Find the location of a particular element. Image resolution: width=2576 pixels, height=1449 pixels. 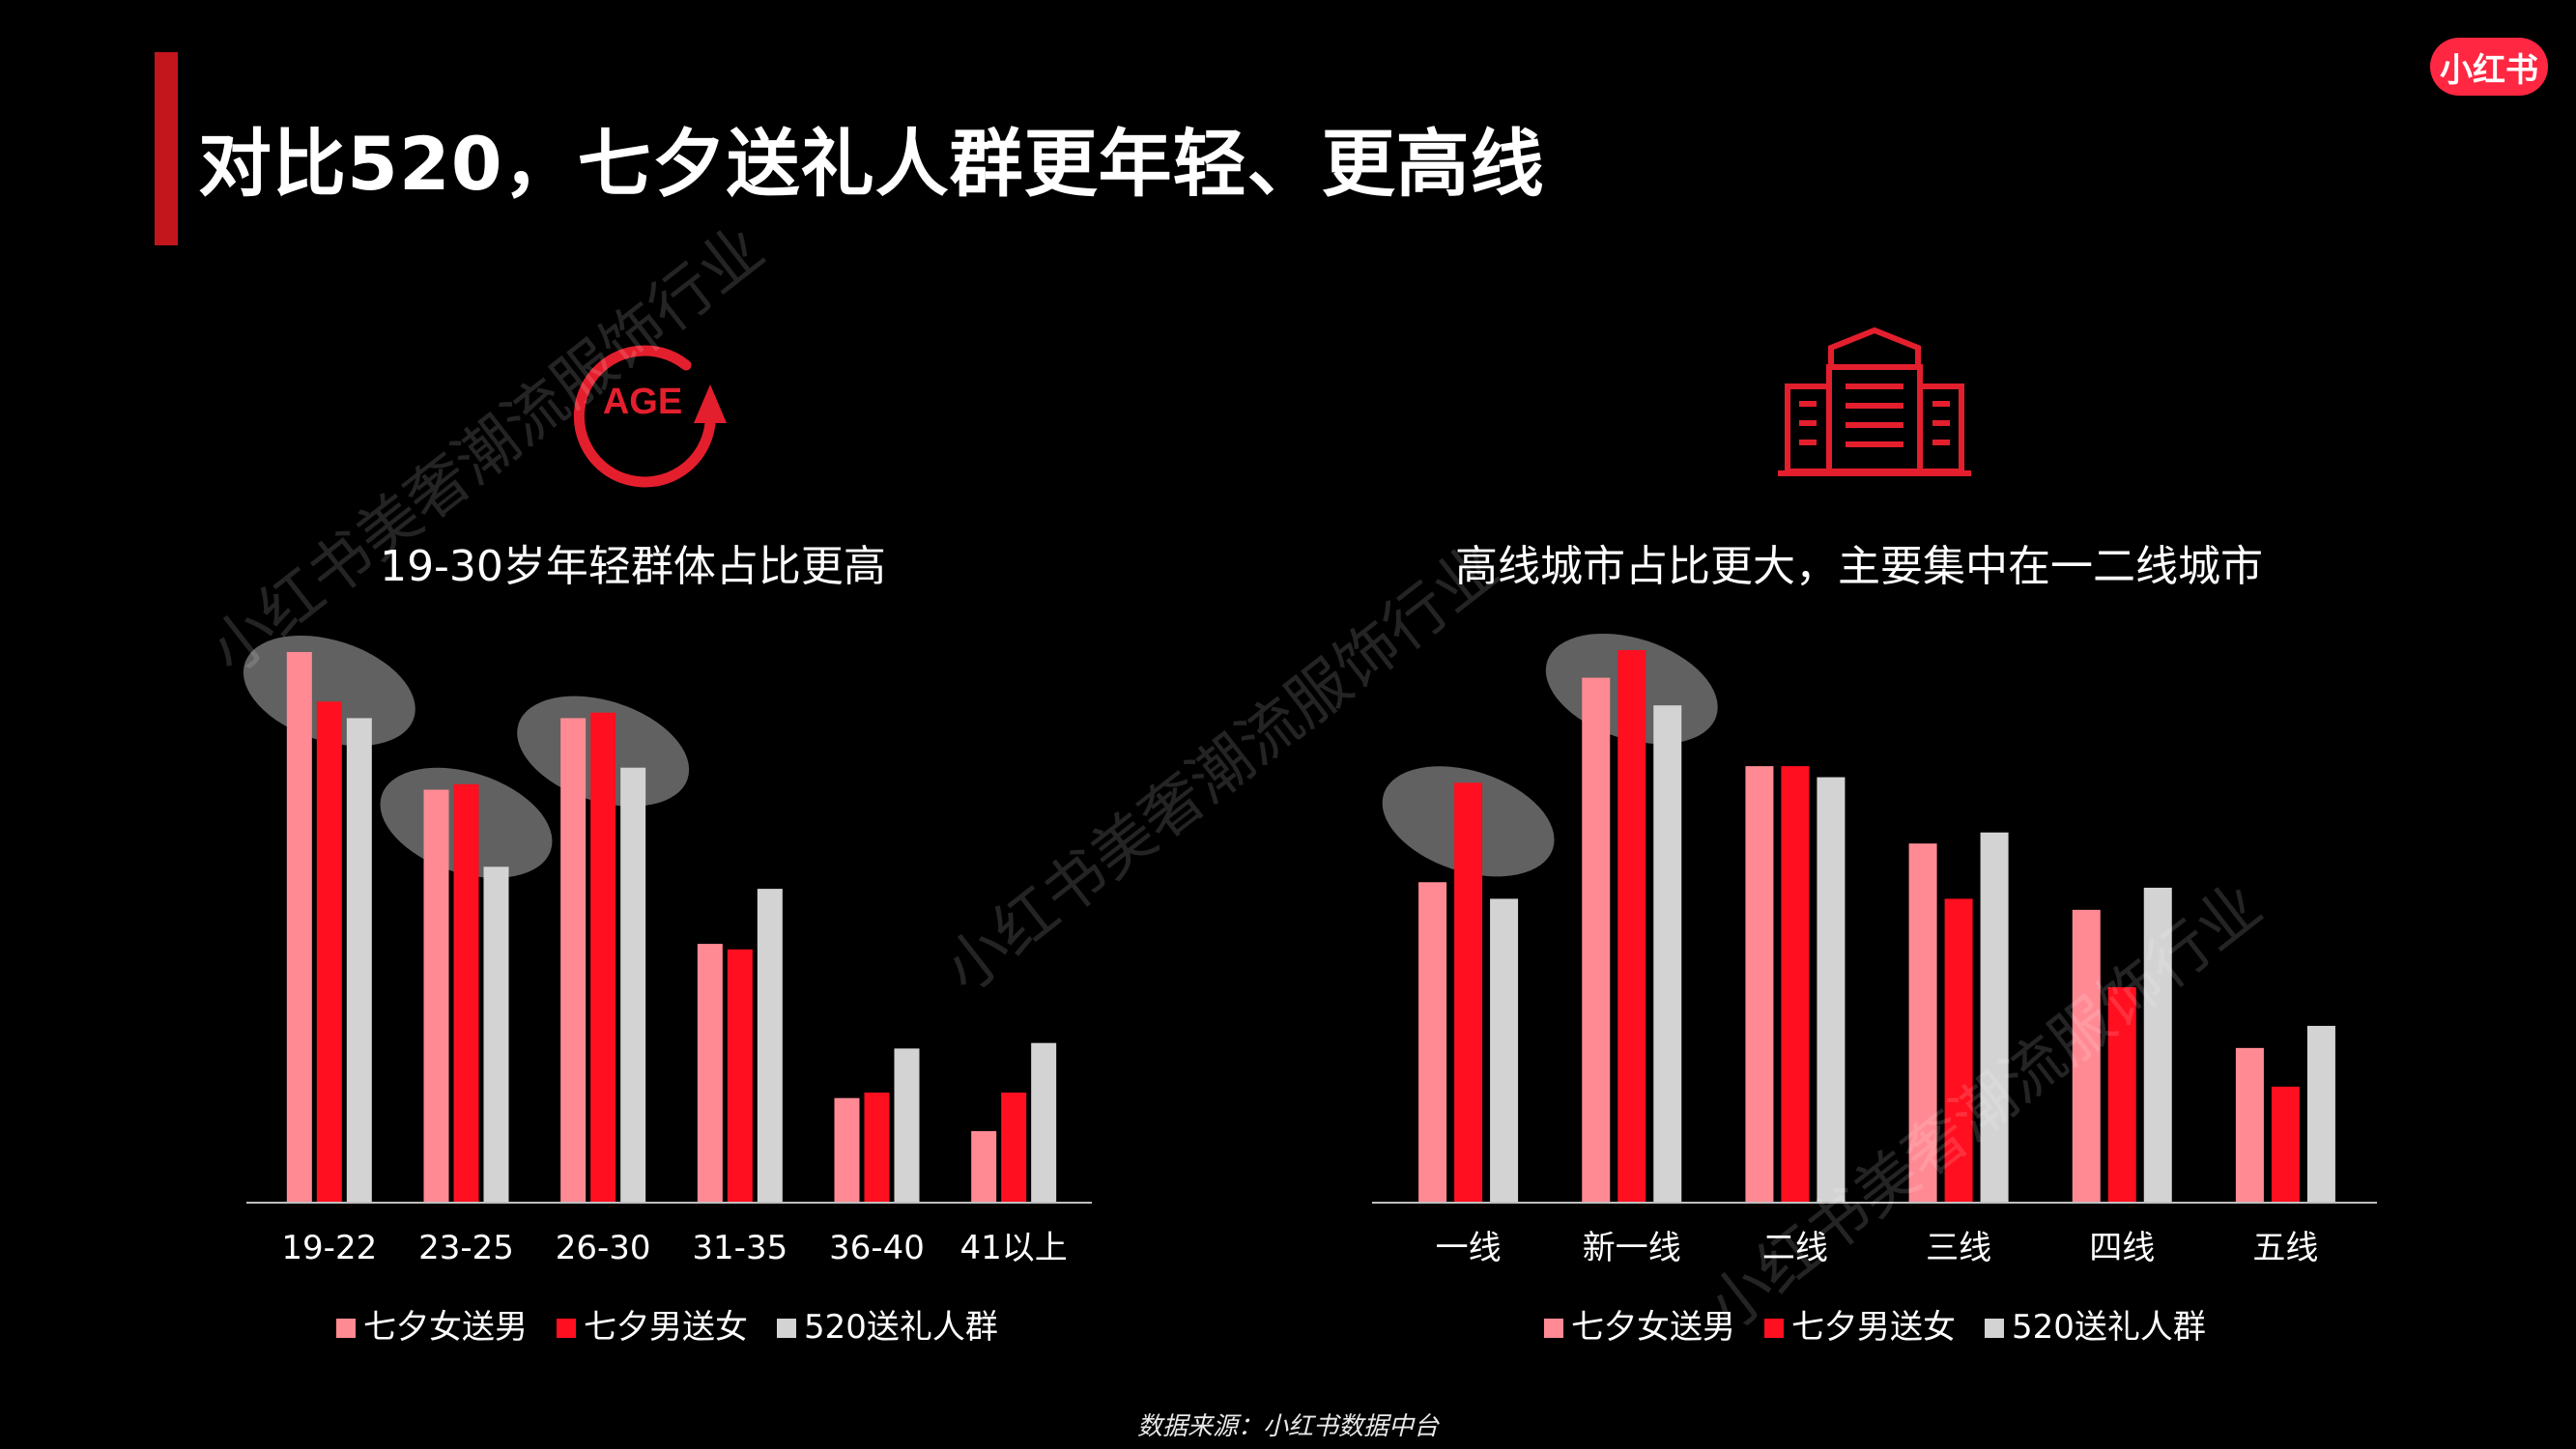

data-source-note: 数据来源：小红书数据中台 is located at coordinates (1288, 1426).